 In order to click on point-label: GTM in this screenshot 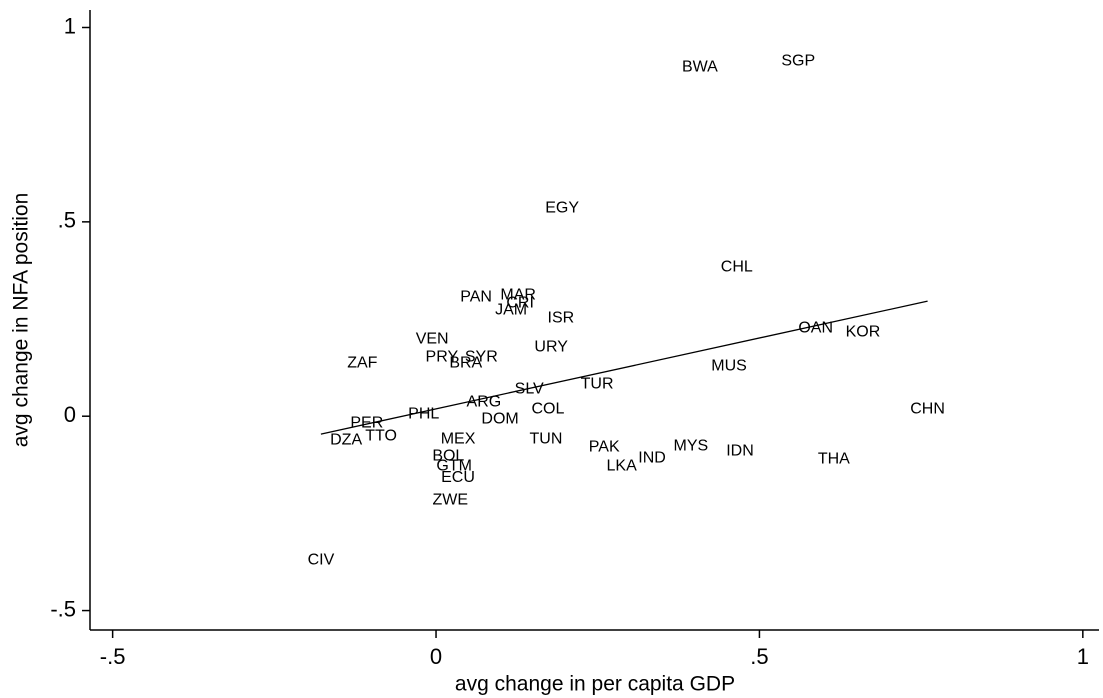, I will do `click(454, 466)`.